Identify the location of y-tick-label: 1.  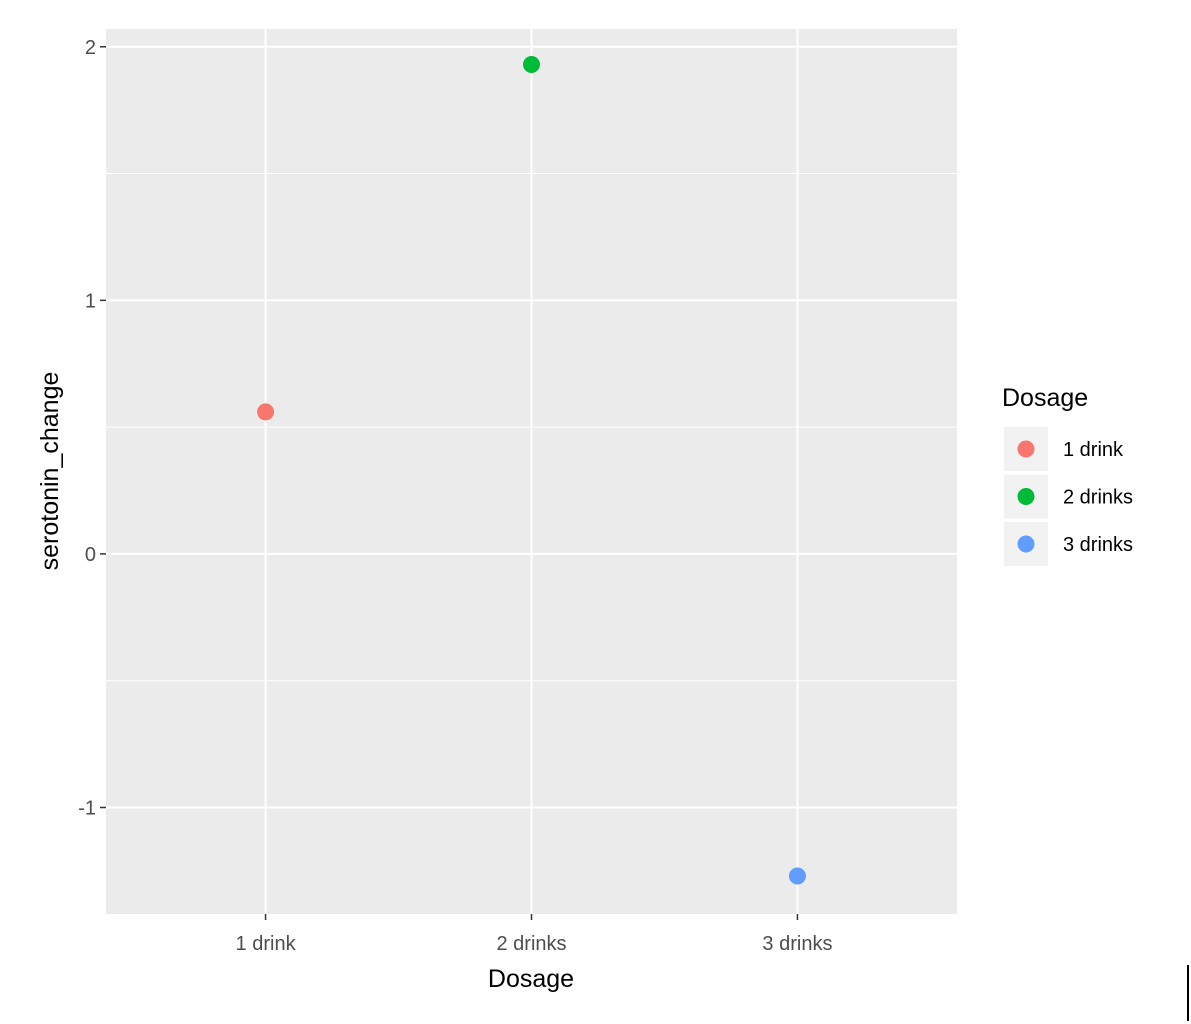
(90, 301).